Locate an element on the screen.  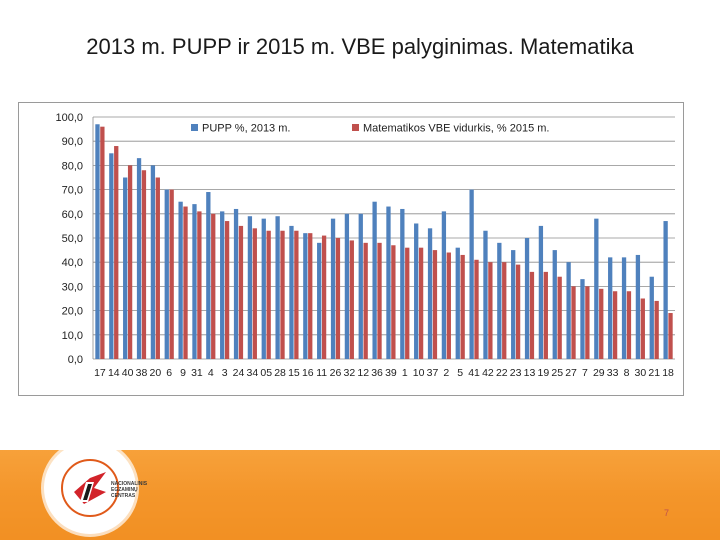
x-tick-label: 18 is located at coordinates (668, 373).